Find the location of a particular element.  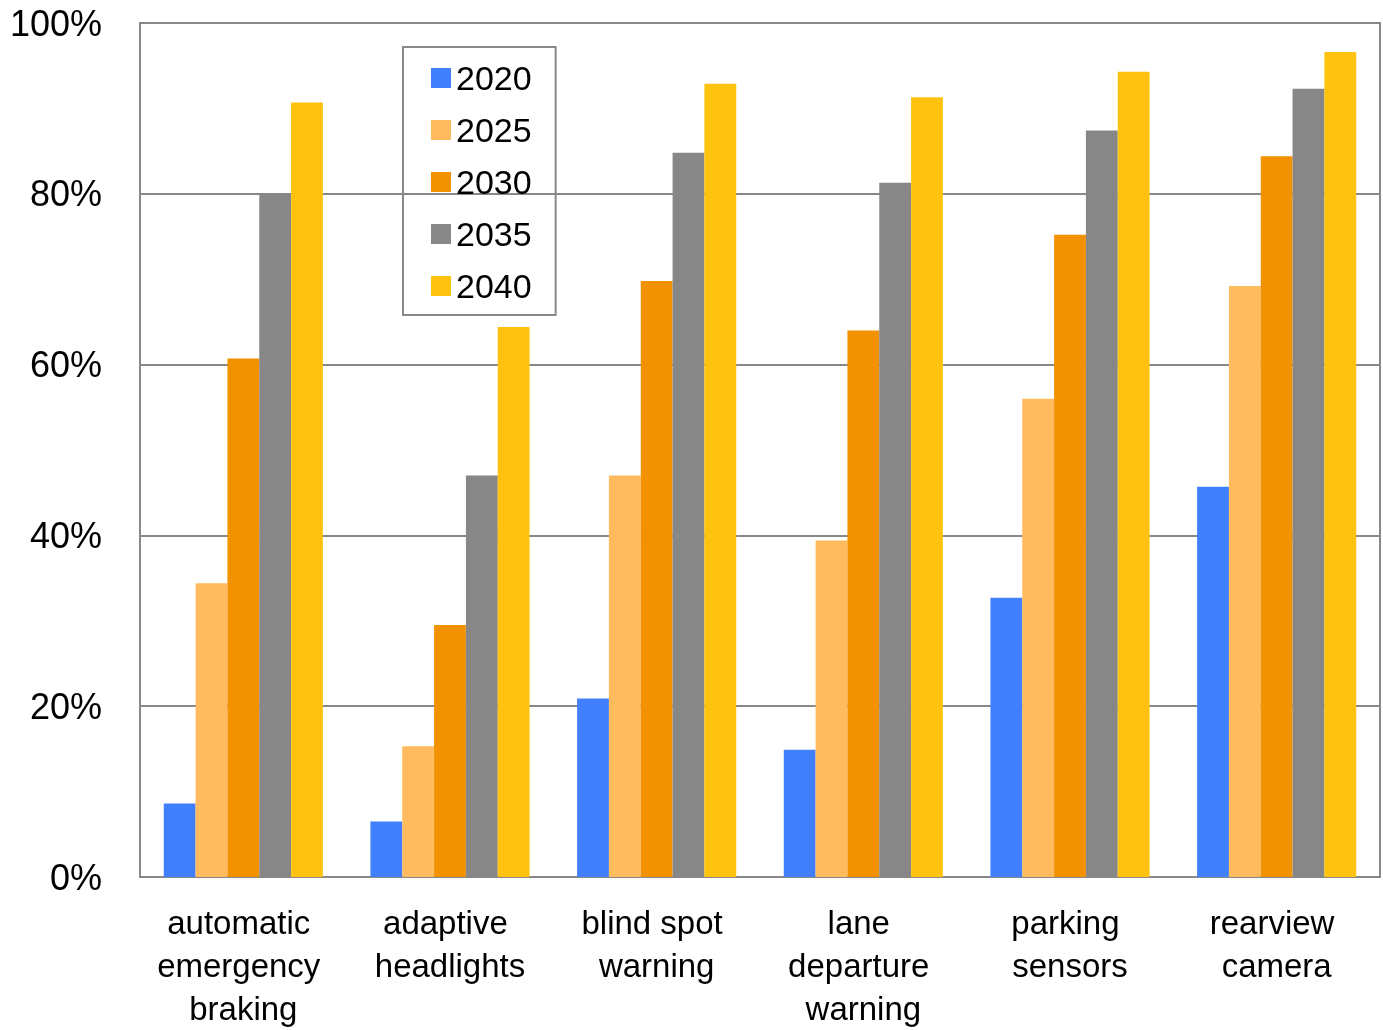

x-tick-label: parking sensors is located at coordinates (1070, 944).